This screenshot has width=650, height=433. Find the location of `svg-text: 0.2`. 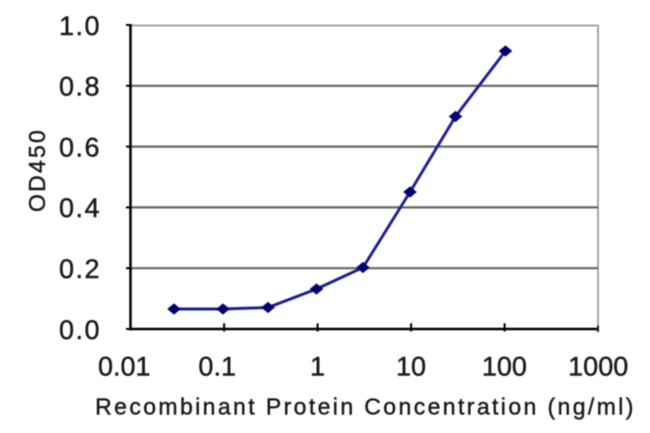

svg-text: 0.2 is located at coordinates (80, 269).